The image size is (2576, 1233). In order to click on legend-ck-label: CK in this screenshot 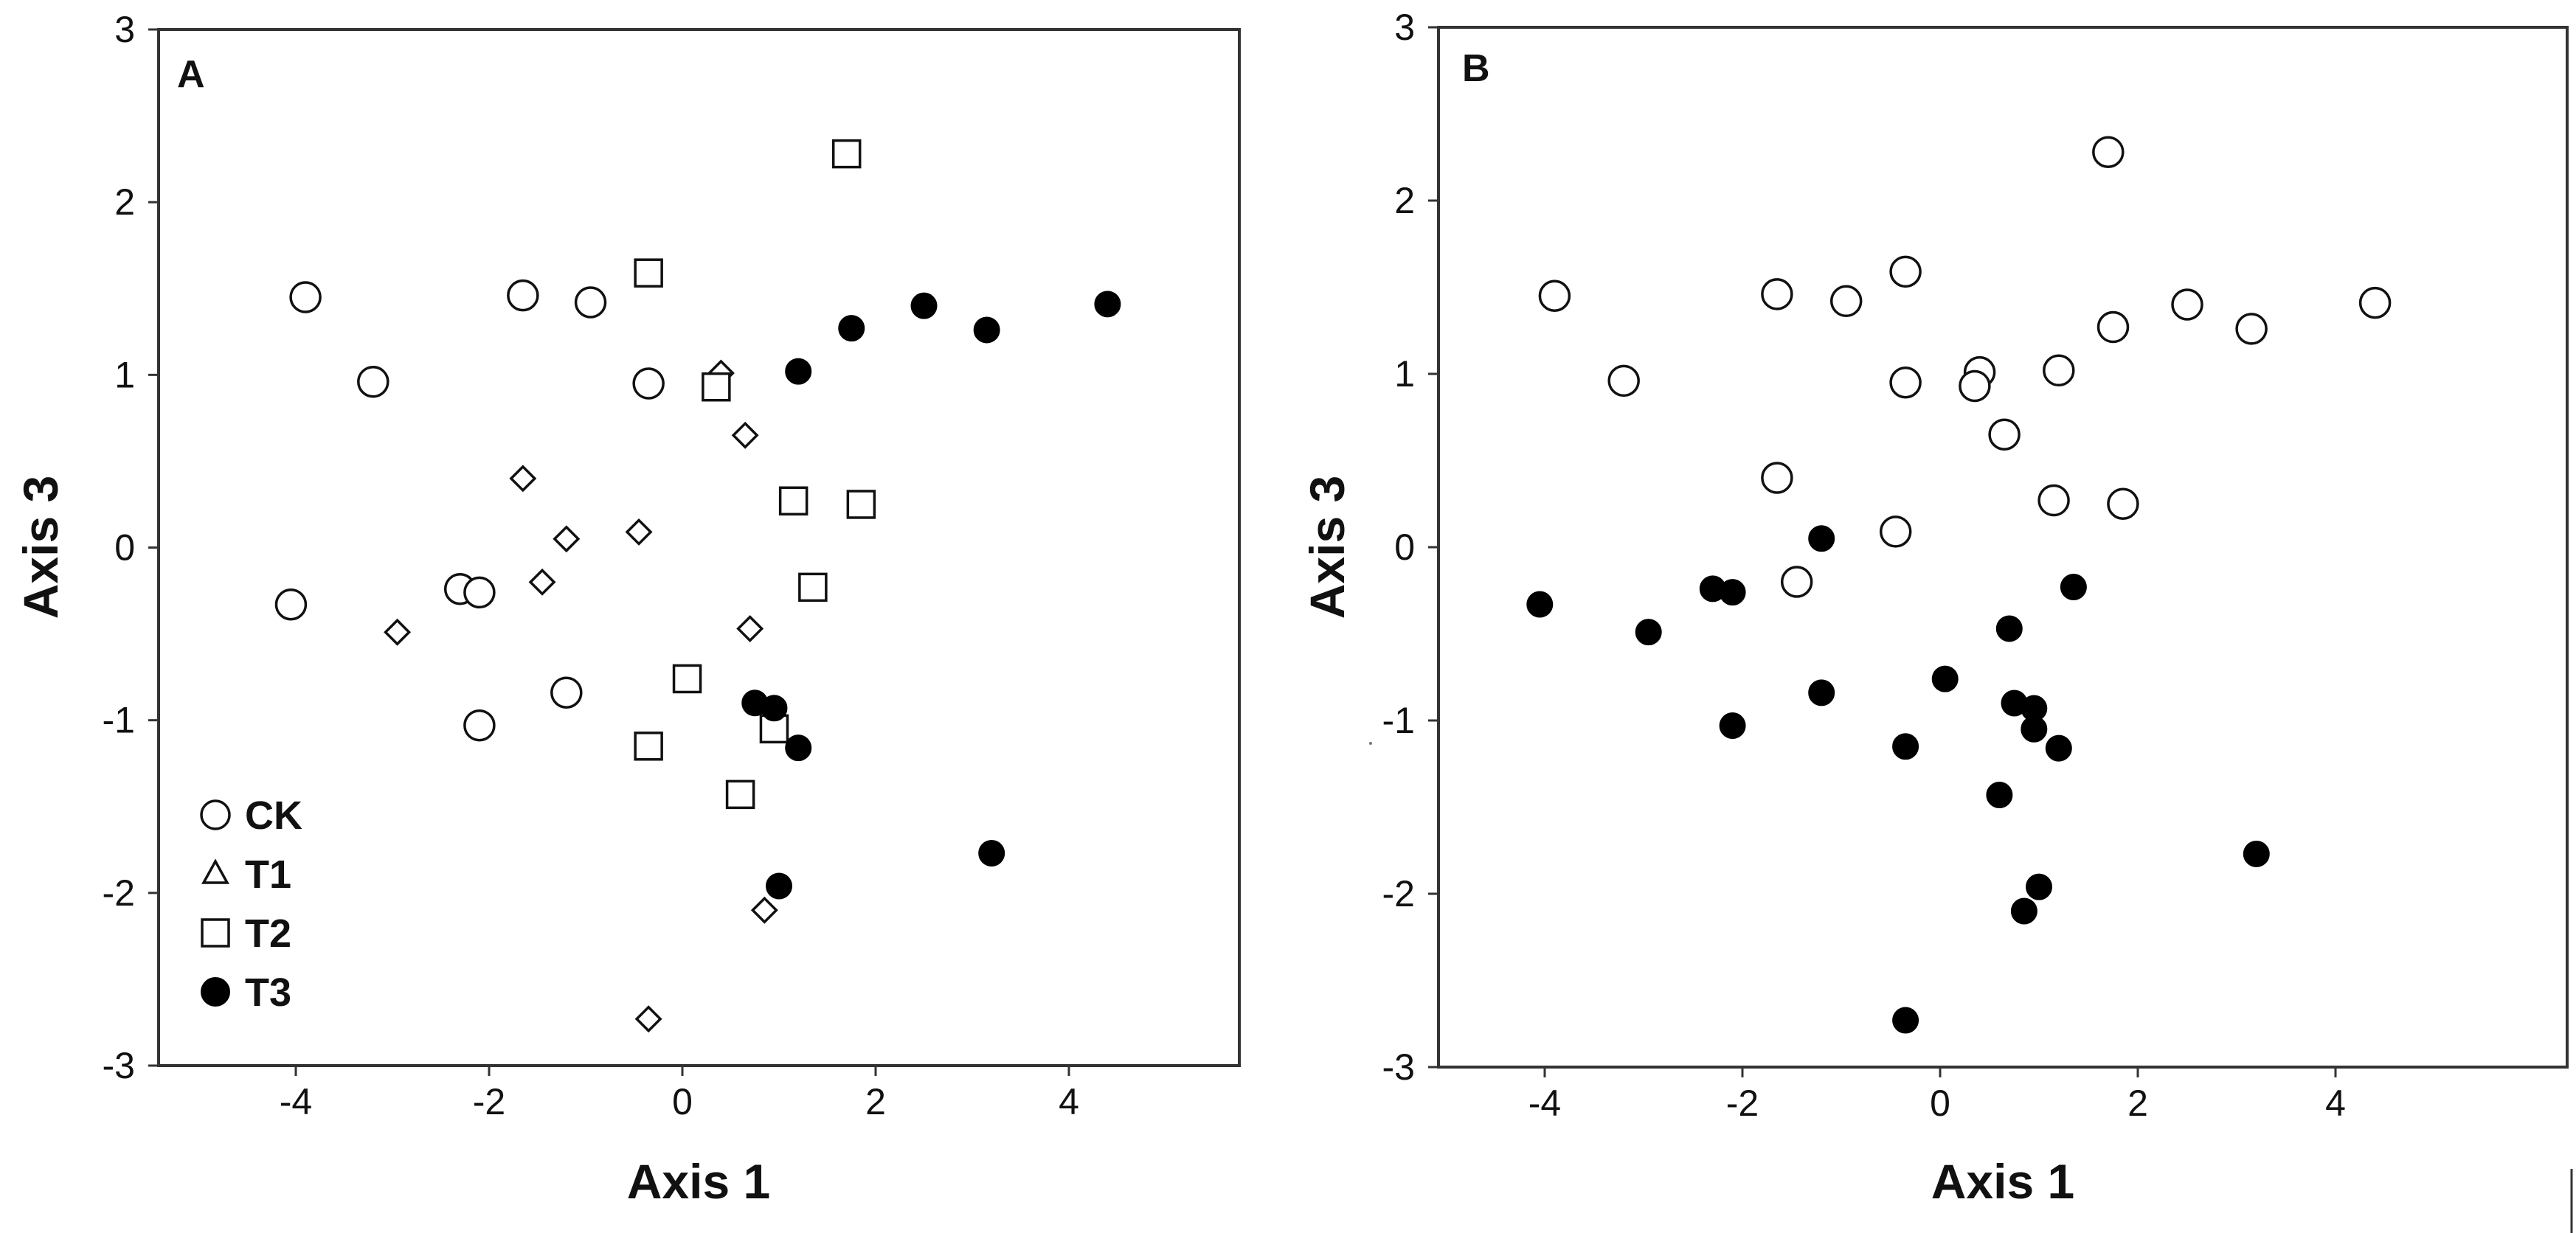, I will do `click(273, 815)`.